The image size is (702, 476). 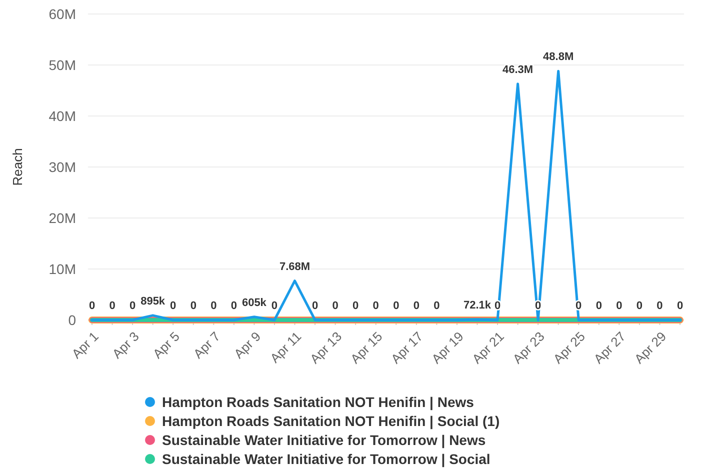 What do you see at coordinates (72, 320) in the screenshot?
I see `y-tick-label: 0` at bounding box center [72, 320].